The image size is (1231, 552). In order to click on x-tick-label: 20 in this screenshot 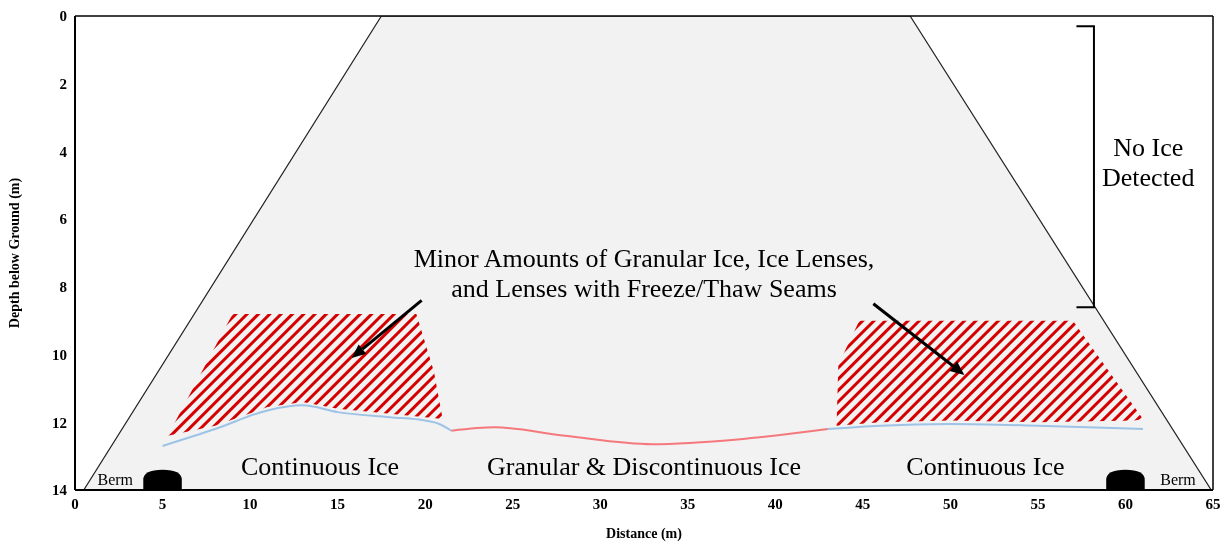, I will do `click(425, 503)`.